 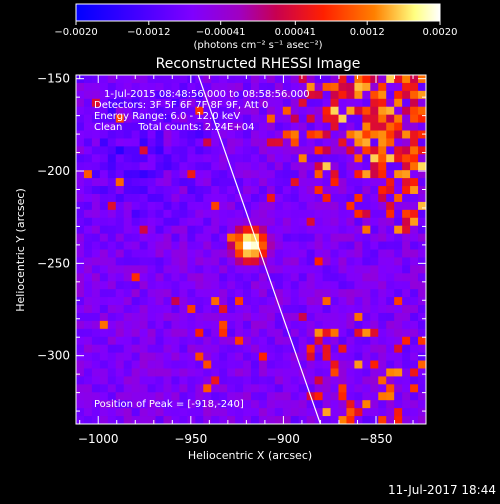 What do you see at coordinates (167, 116) in the screenshot?
I see `annotation-energy-range: Energy Range: 6.0 - 12.0 keV` at bounding box center [167, 116].